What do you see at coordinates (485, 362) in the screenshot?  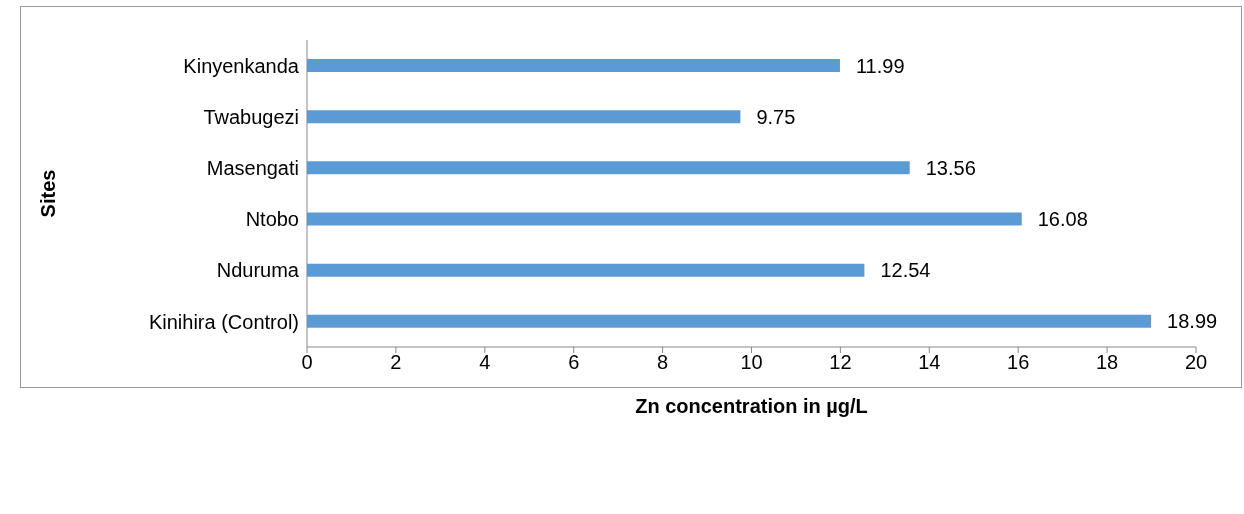 I see `x-tick-label: 4` at bounding box center [485, 362].